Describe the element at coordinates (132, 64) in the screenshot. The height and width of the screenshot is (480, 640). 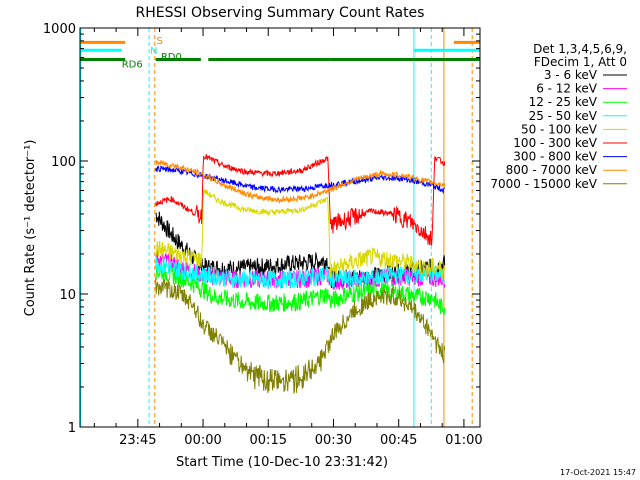
I see `flag-label: RD6` at that location.